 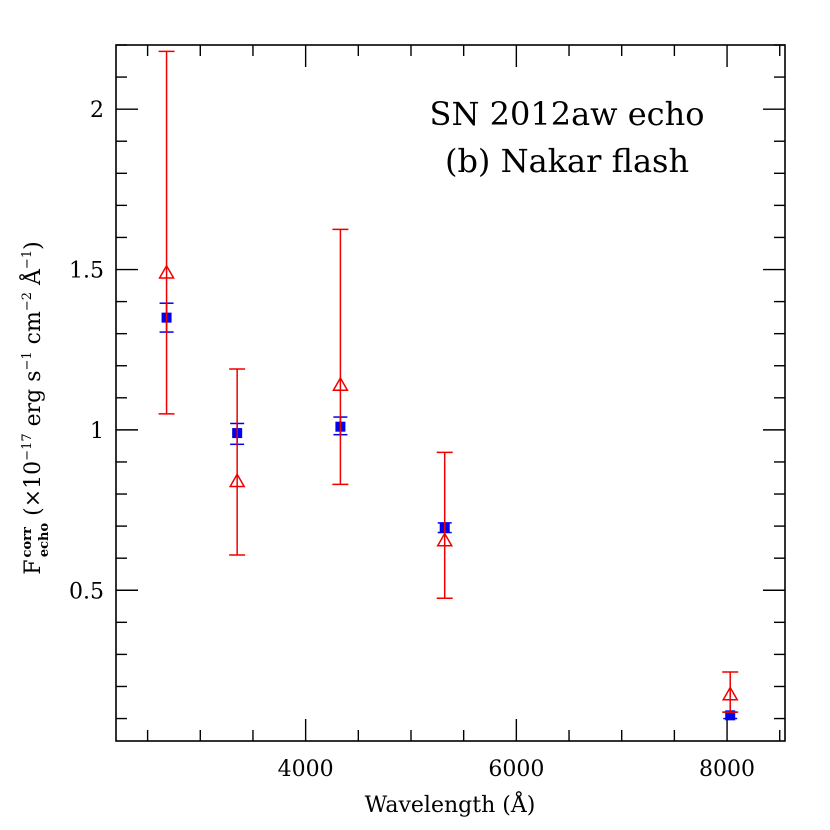 What do you see at coordinates (86, 591) in the screenshot?
I see `y-tick-label: 0.5` at bounding box center [86, 591].